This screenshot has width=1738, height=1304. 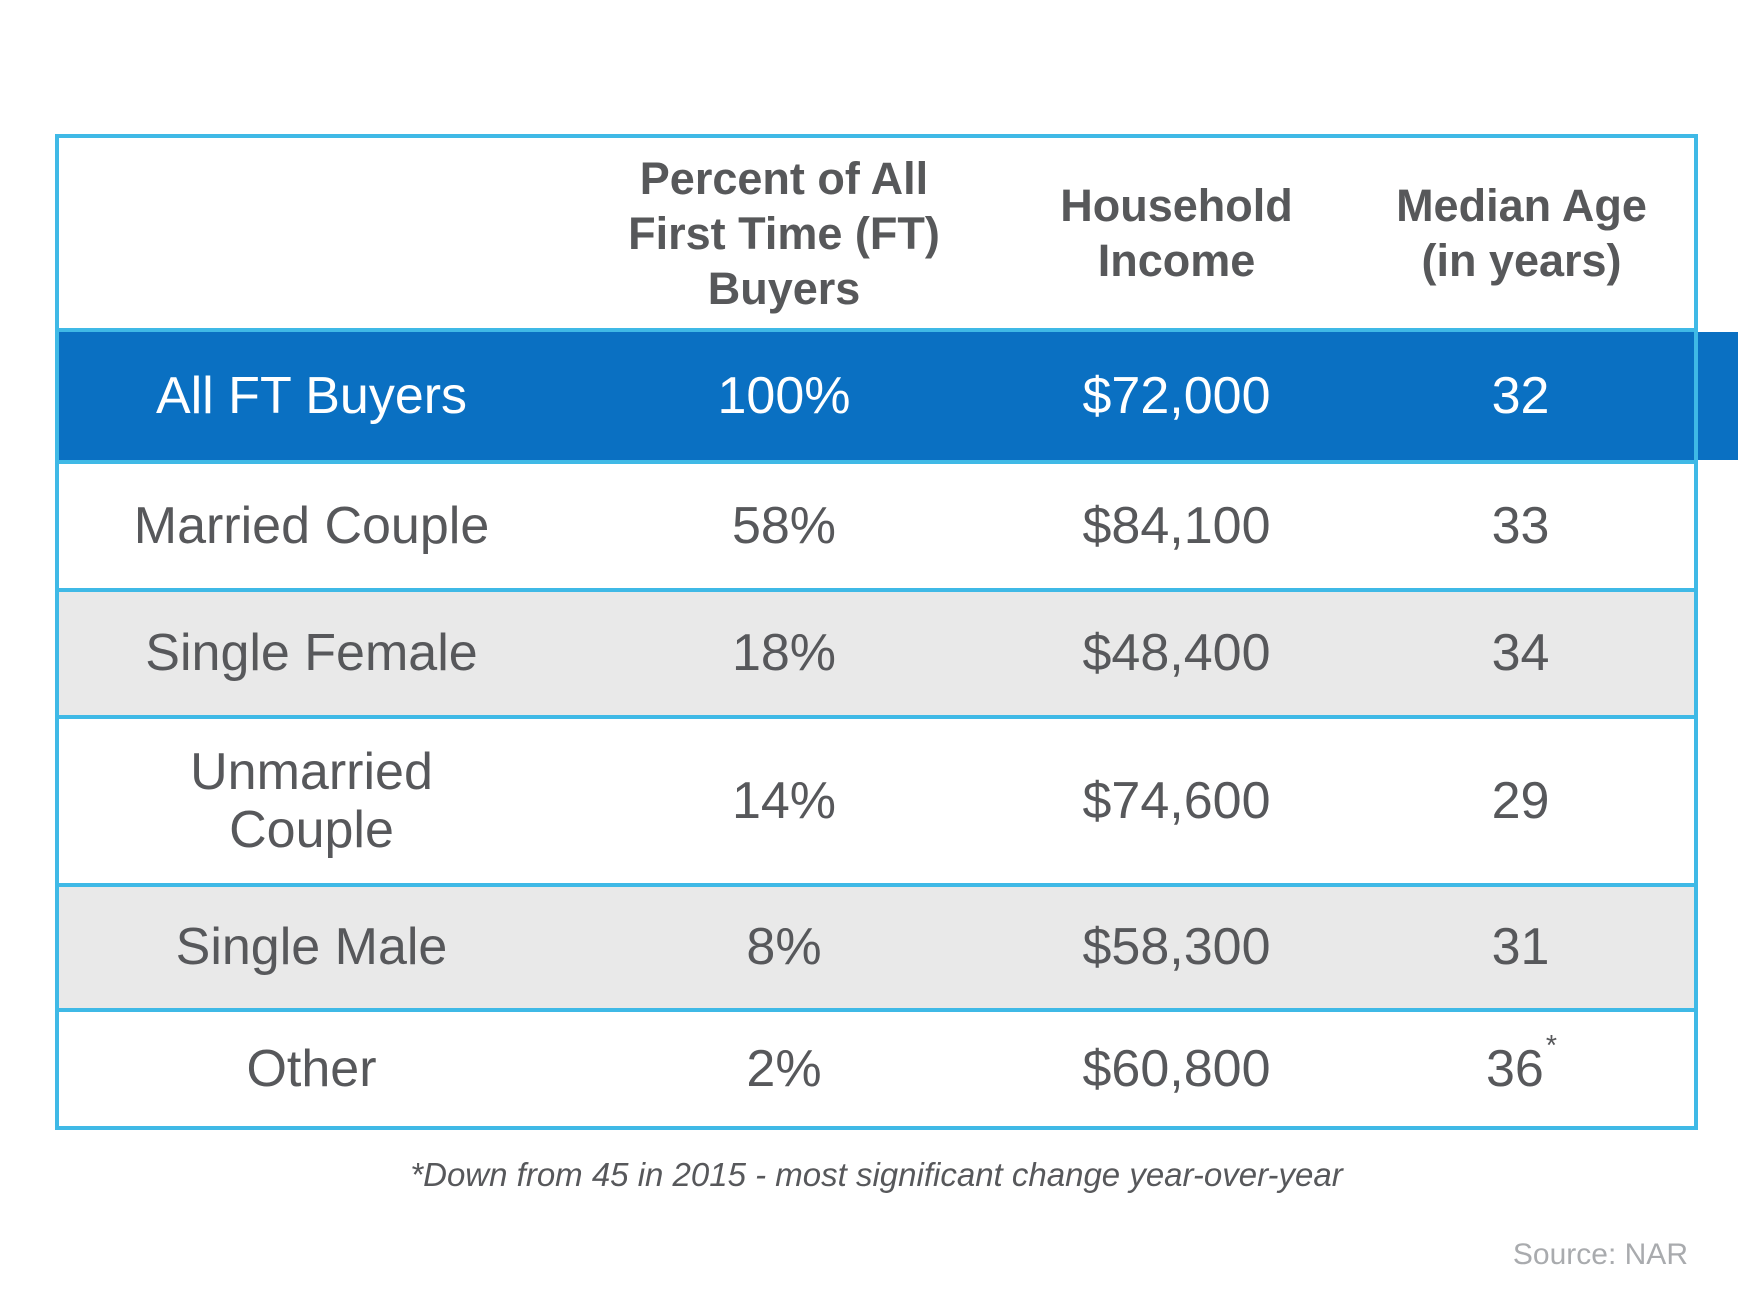 What do you see at coordinates (311, 1068) in the screenshot?
I see `row-label-cell: Other` at bounding box center [311, 1068].